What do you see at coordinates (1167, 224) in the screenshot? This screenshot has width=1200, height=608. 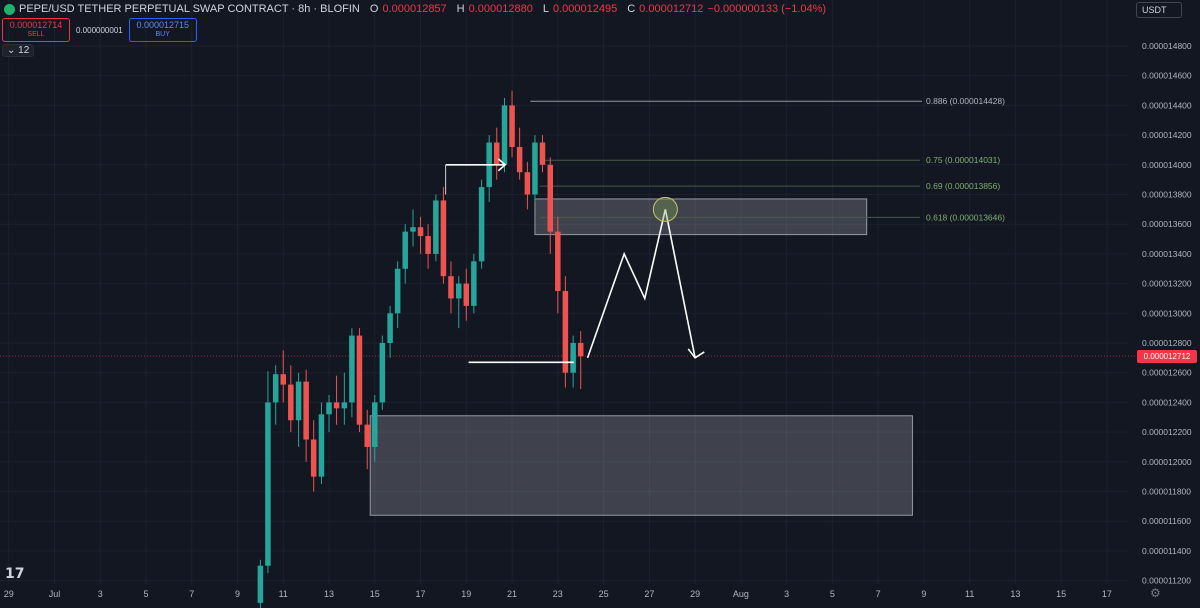 I see `y-tick-label: 0.000013600` at bounding box center [1167, 224].